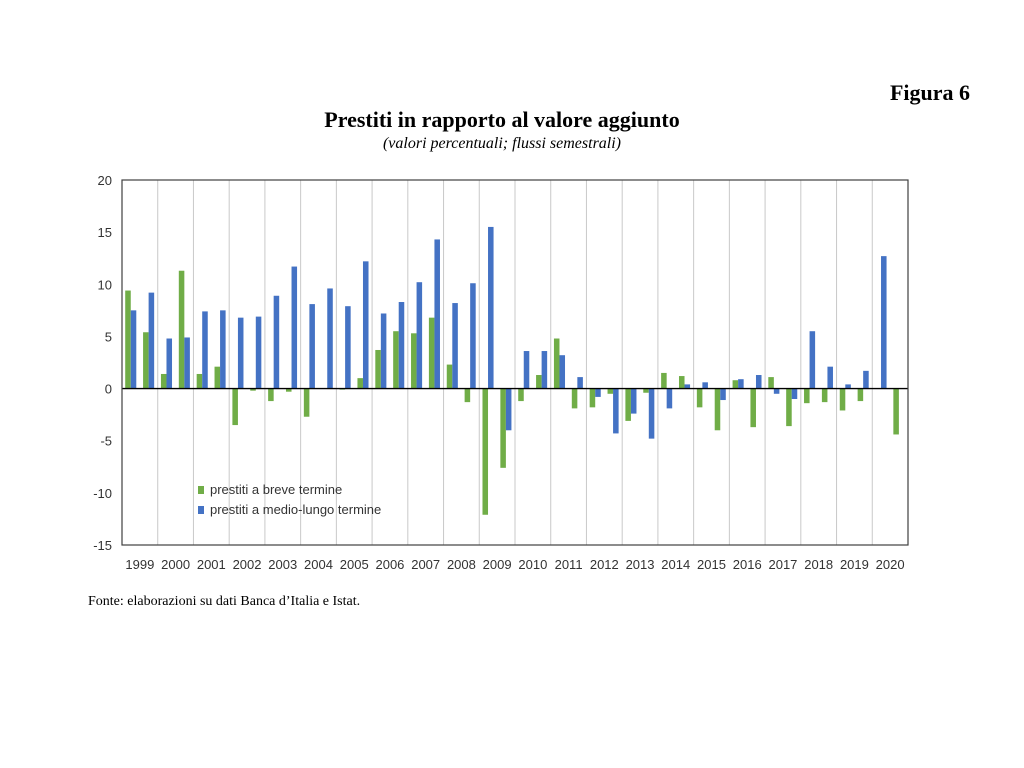  What do you see at coordinates (532, 564) in the screenshot?
I see `x-tick-label: 2010` at bounding box center [532, 564].